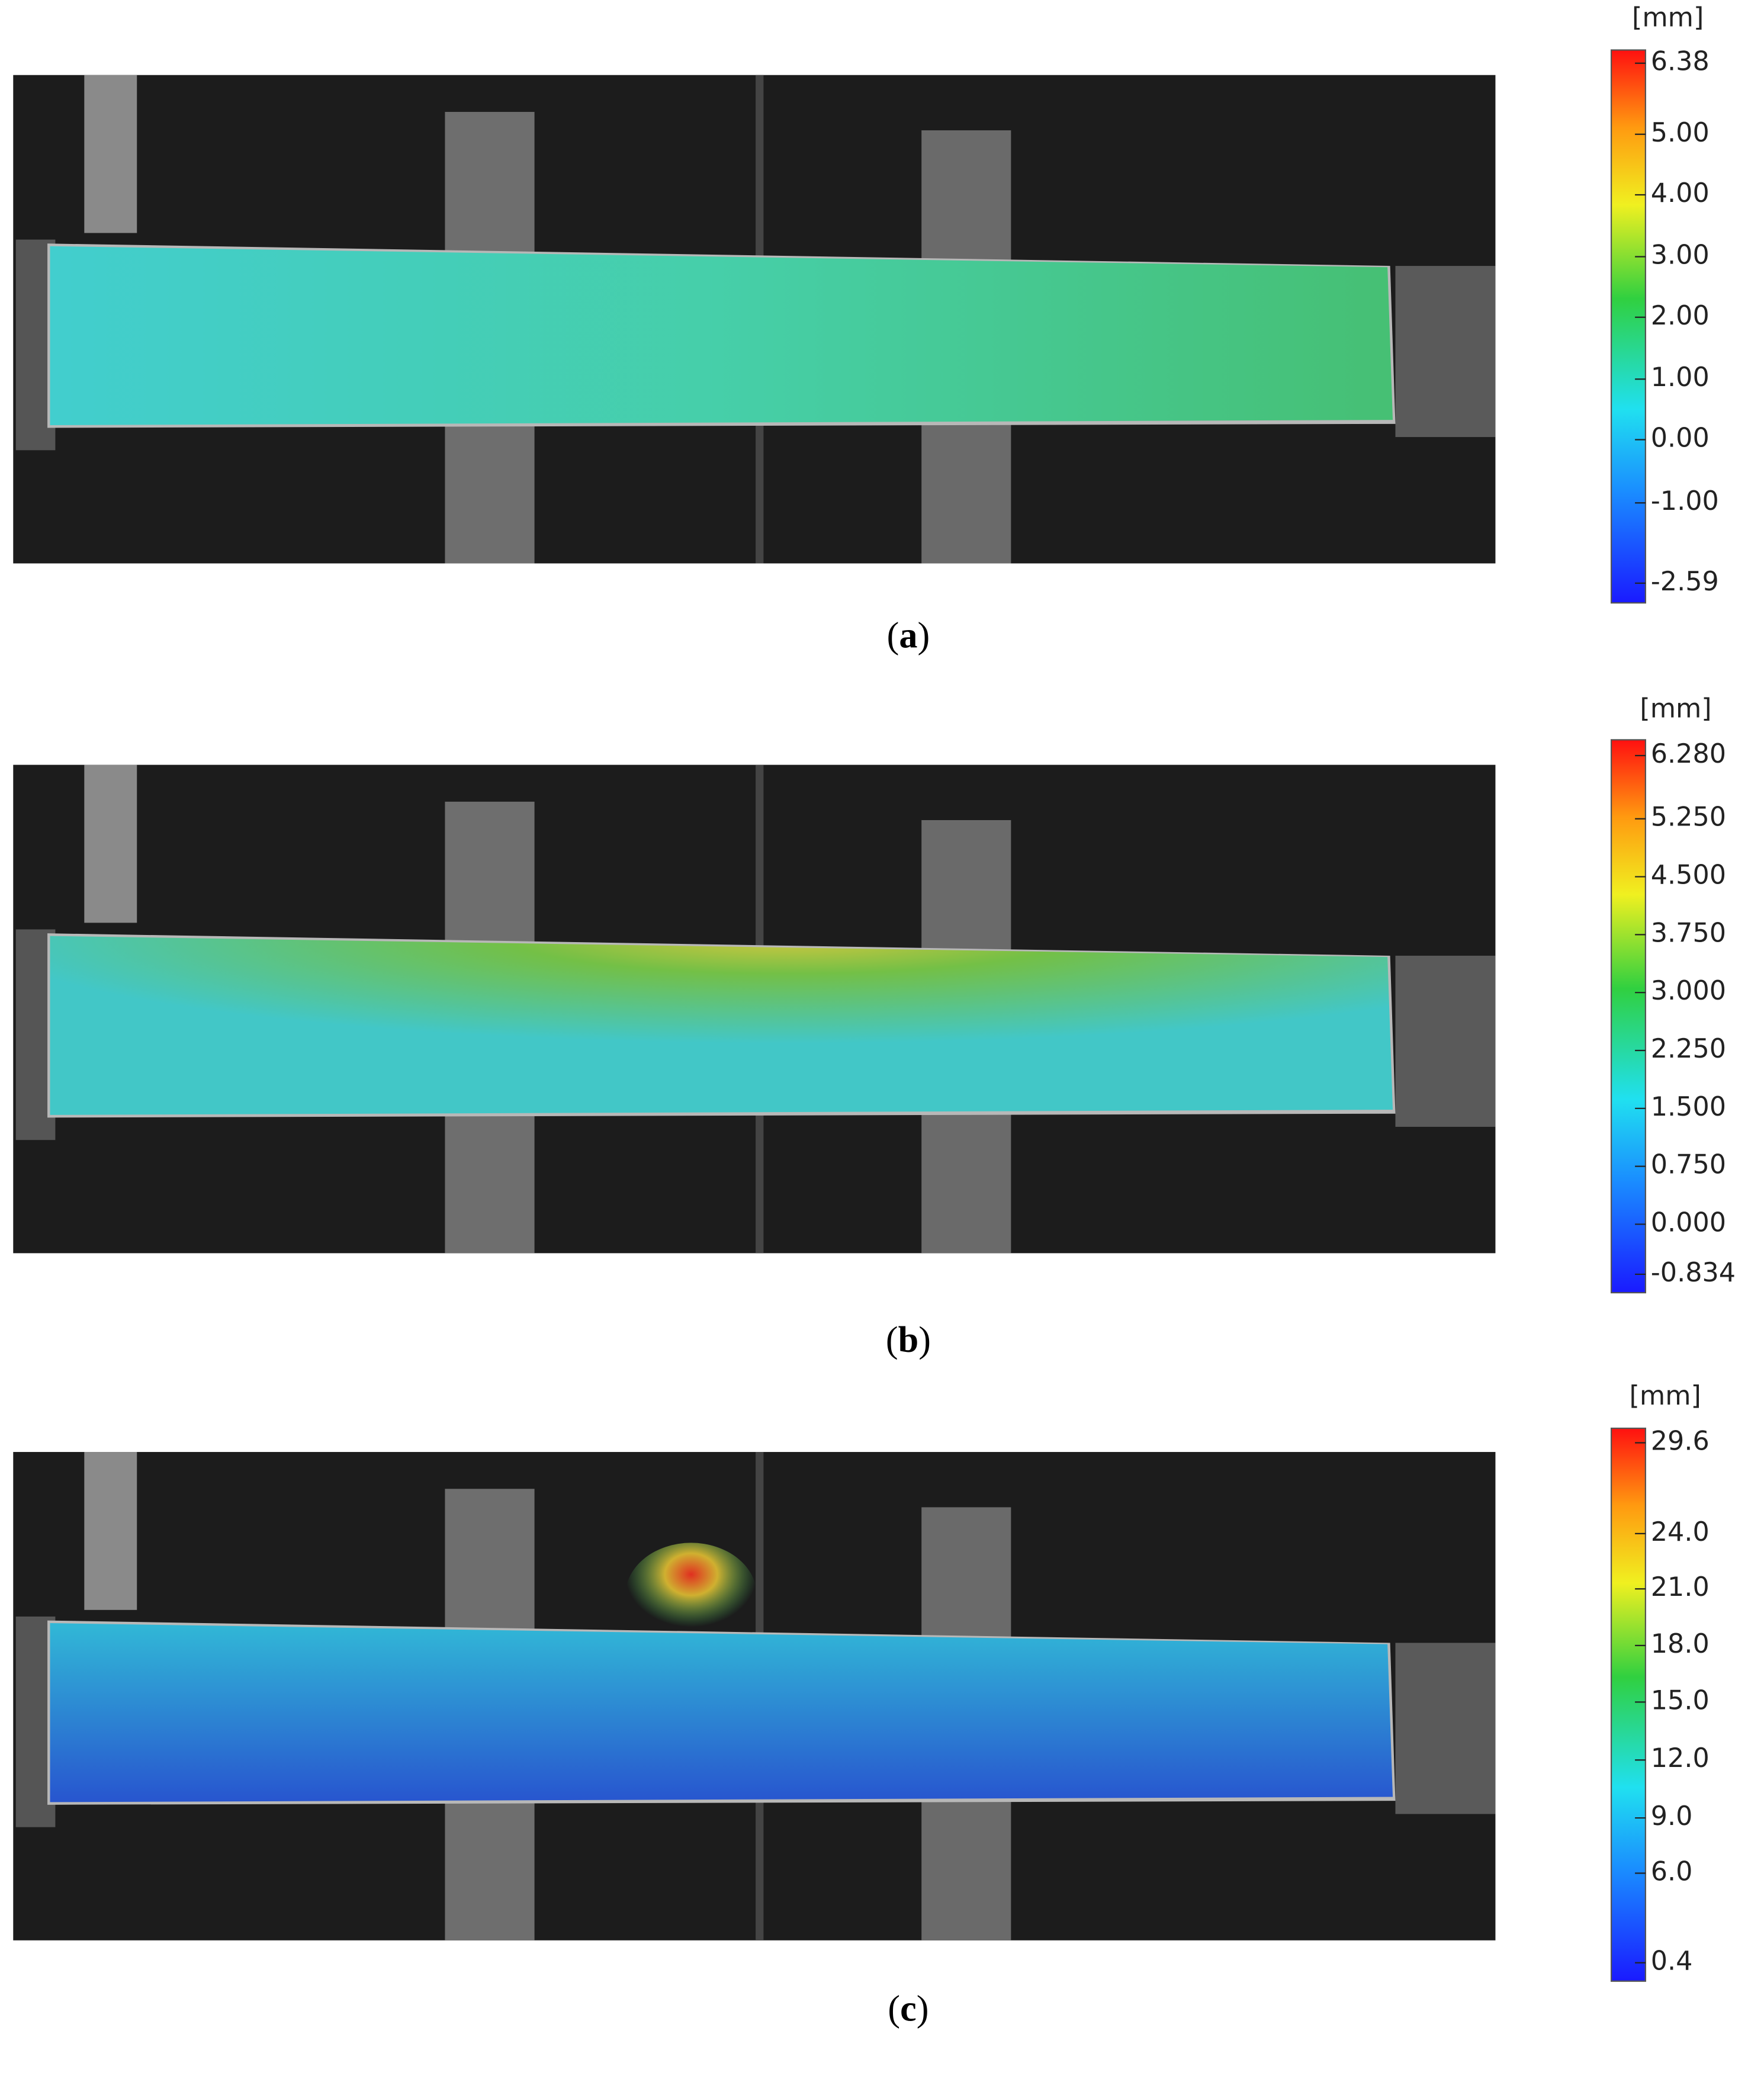  Describe the element at coordinates (1672, 1817) in the screenshot. I see `colorbar-tick-label: 9.0` at that location.